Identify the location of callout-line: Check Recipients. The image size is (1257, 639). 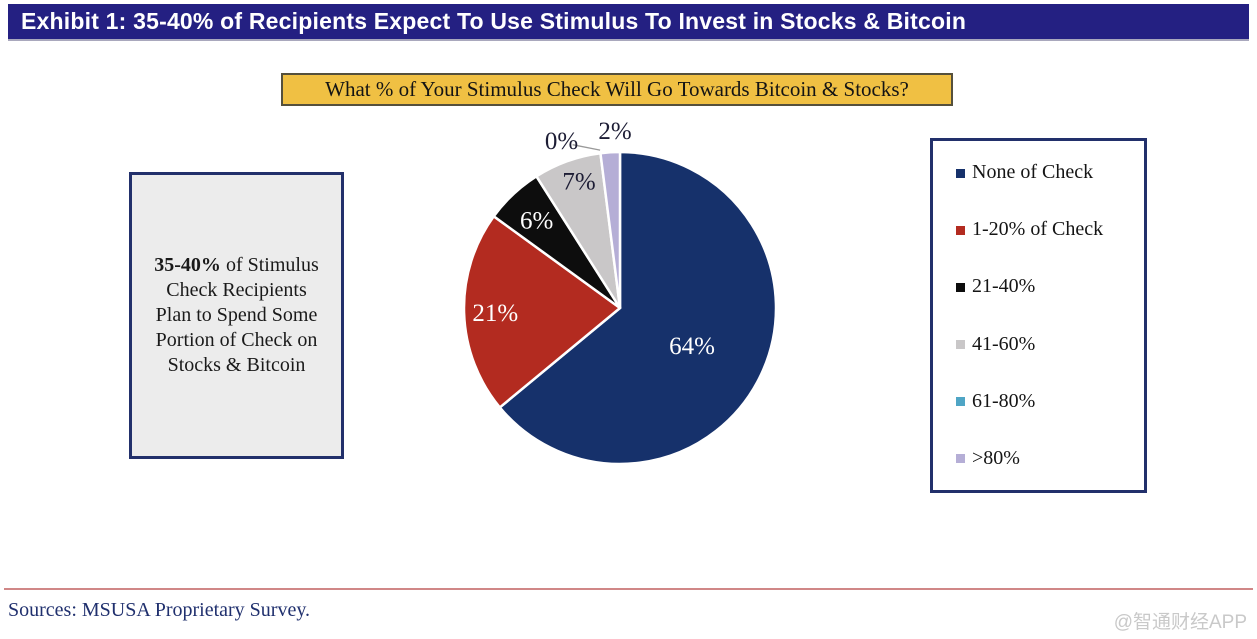
(236, 290).